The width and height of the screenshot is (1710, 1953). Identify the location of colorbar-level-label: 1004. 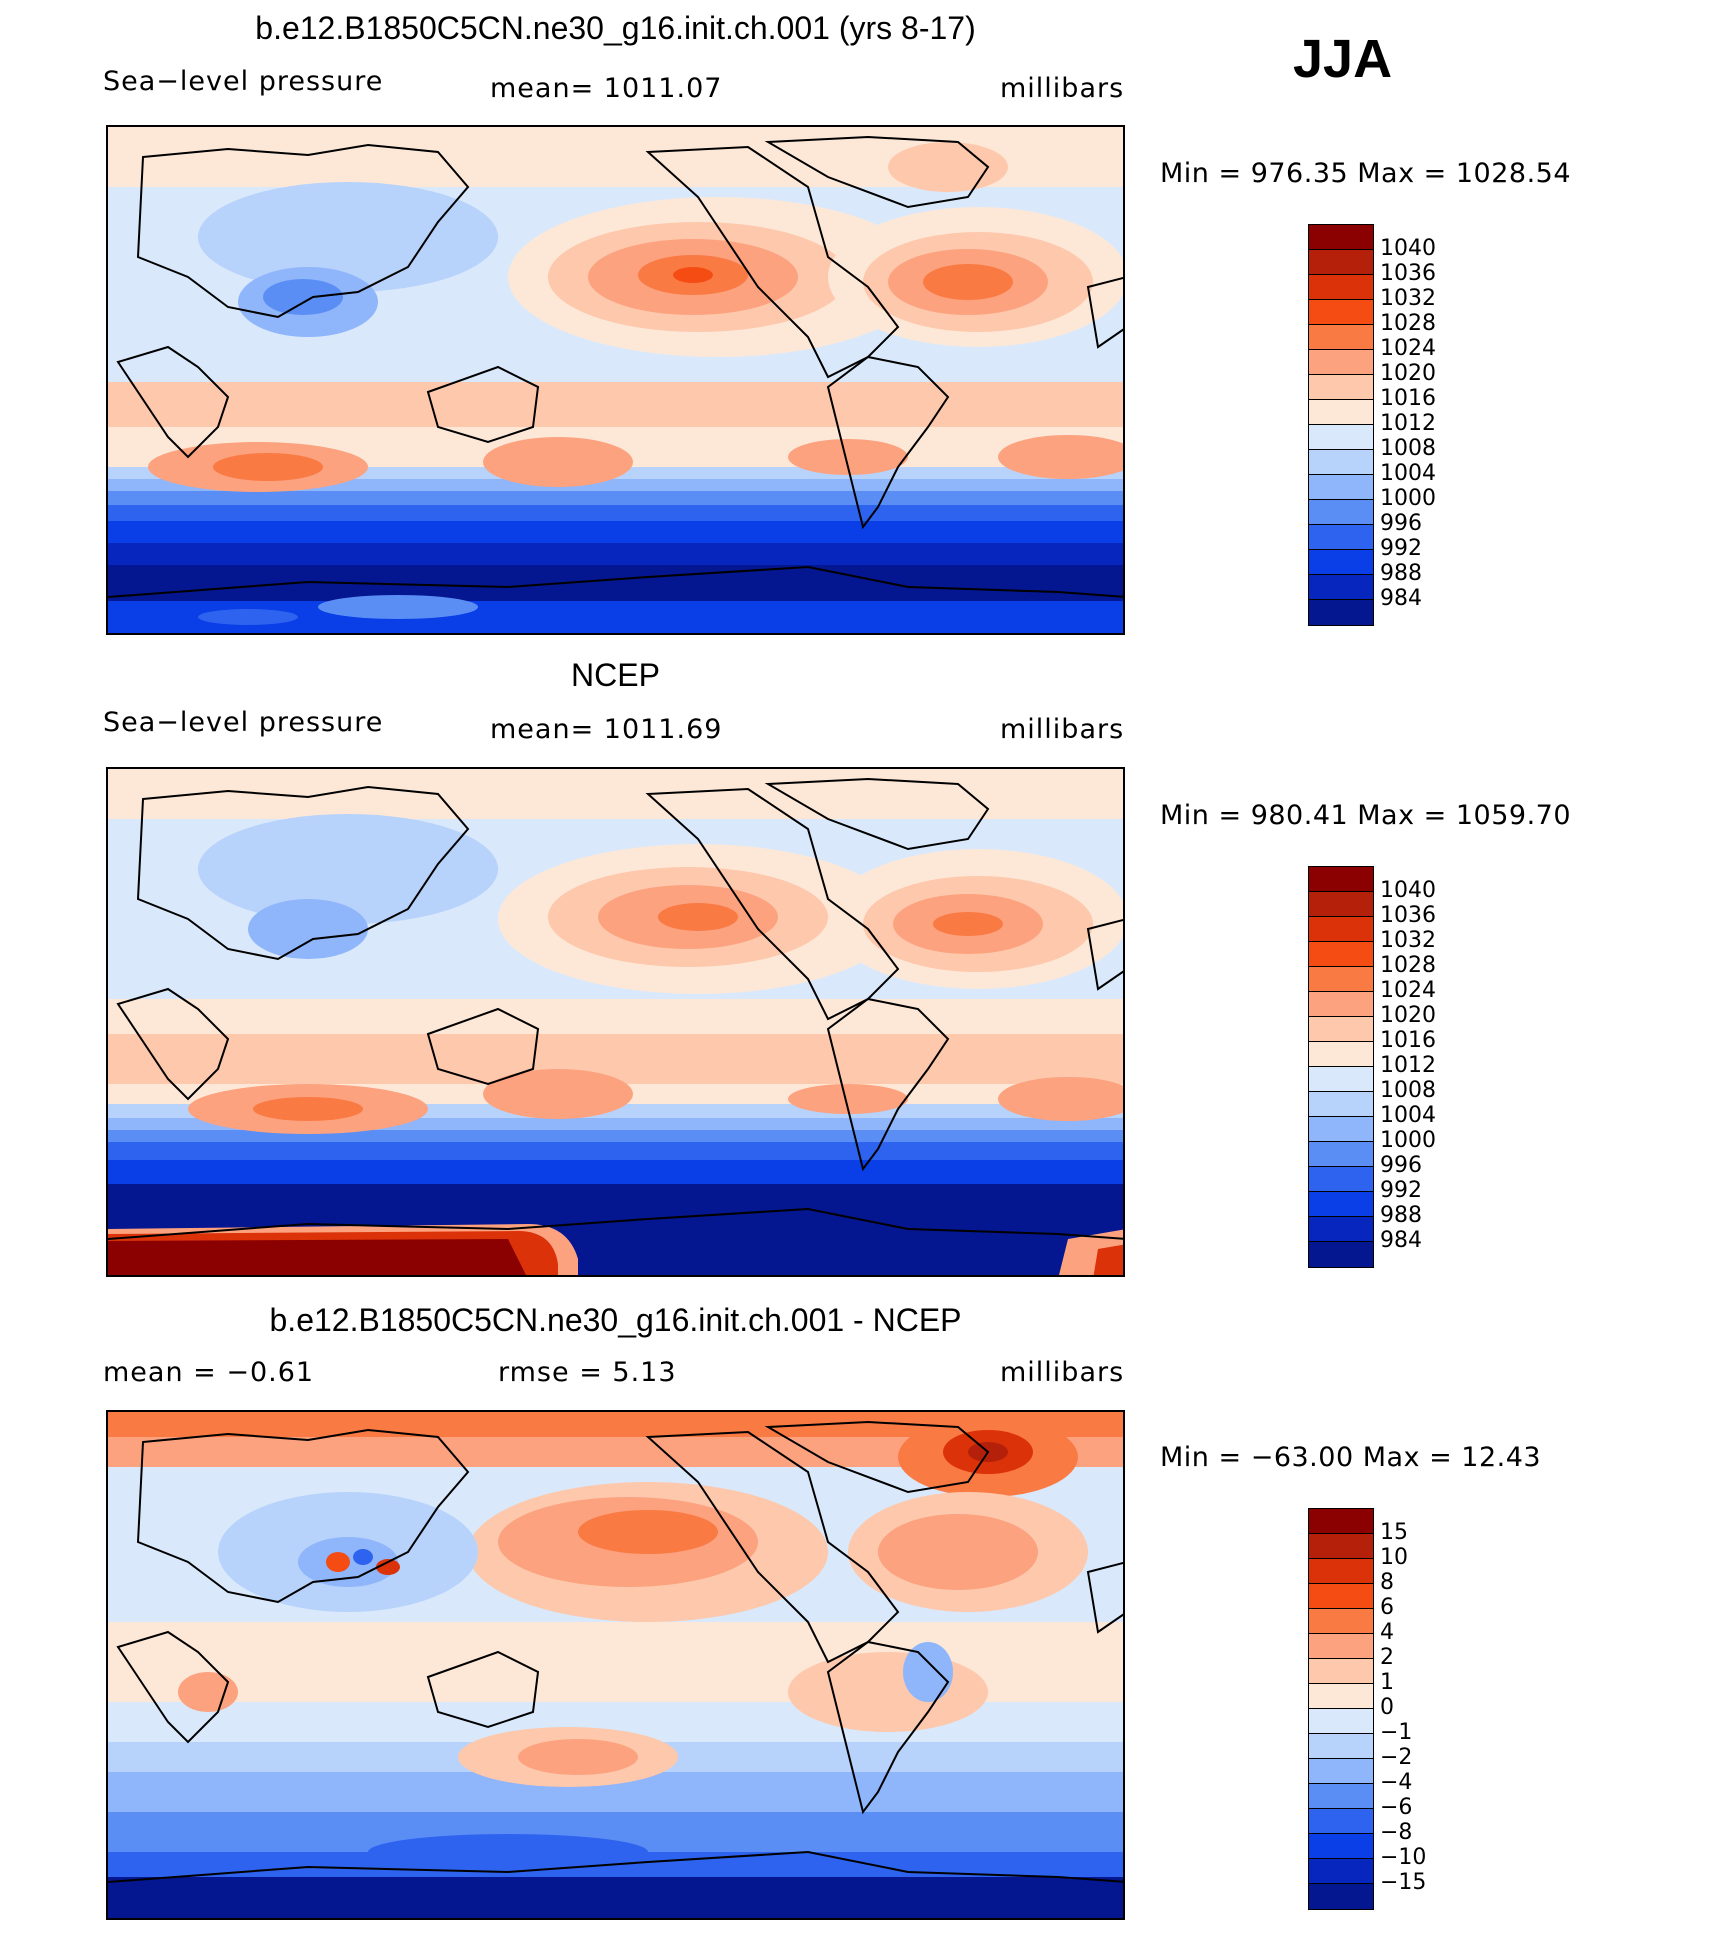
(1408, 473).